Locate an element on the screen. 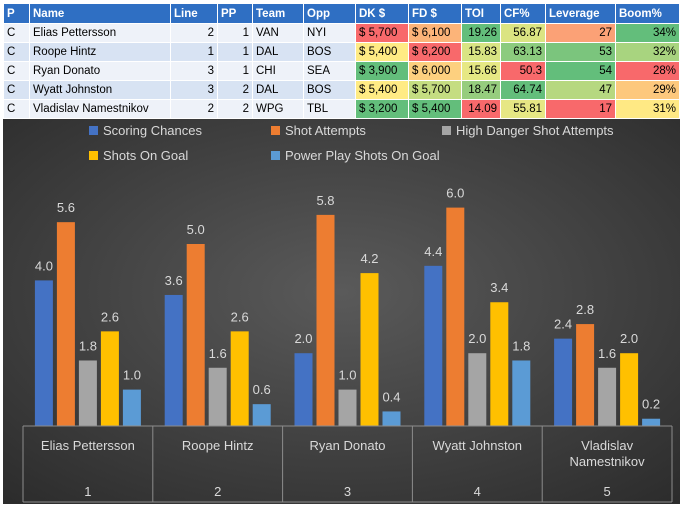  column-header-pp: PP is located at coordinates (235, 13).